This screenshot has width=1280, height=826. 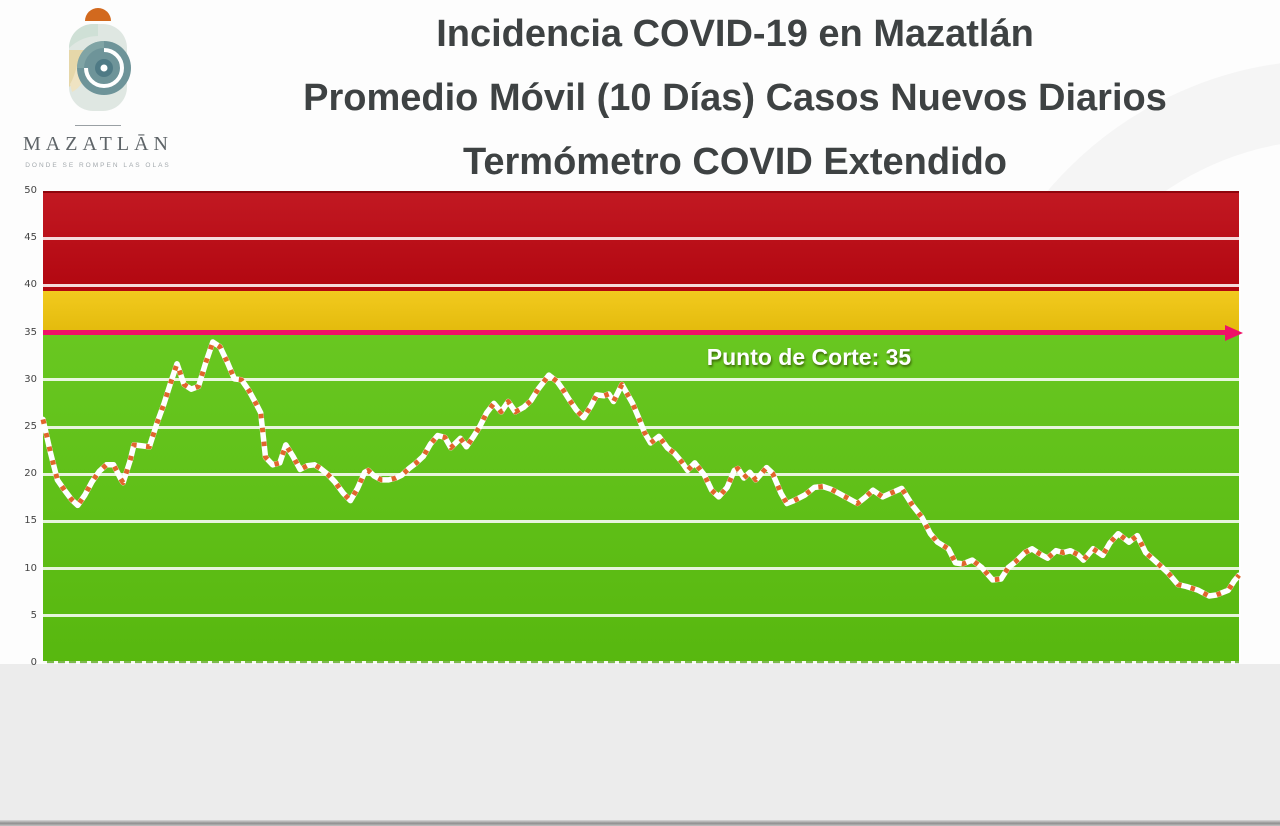 I want to click on y-axis-label: 10, so click(x=30, y=568).